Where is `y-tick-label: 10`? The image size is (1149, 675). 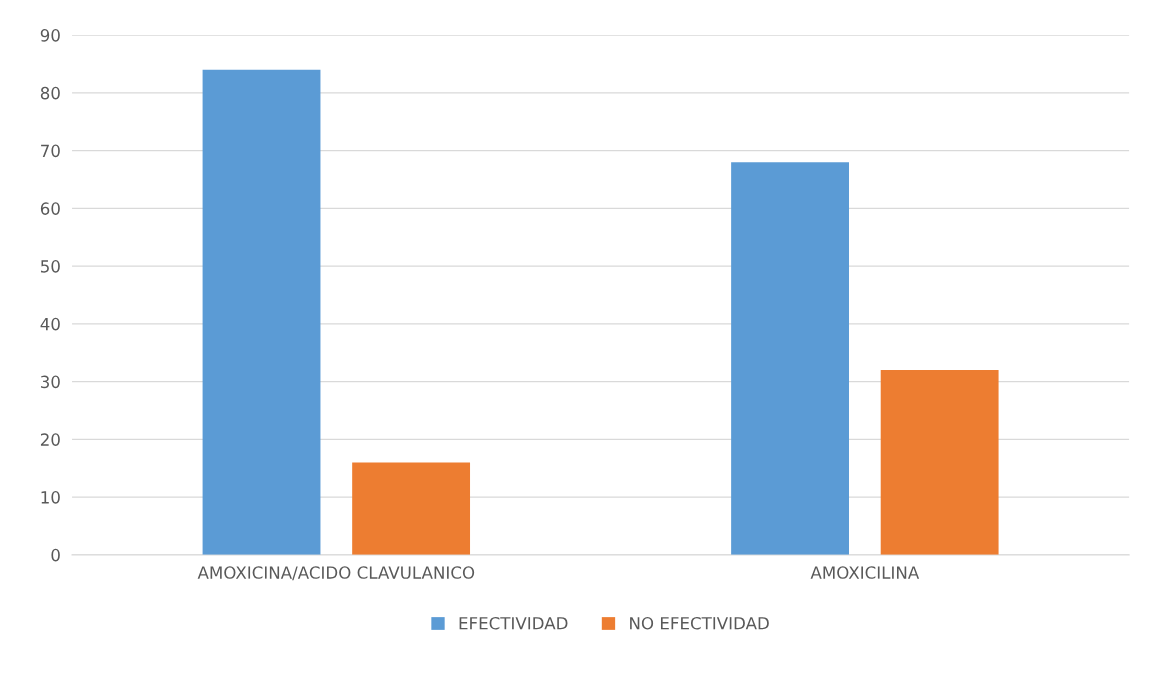
y-tick-label: 10 is located at coordinates (50, 497).